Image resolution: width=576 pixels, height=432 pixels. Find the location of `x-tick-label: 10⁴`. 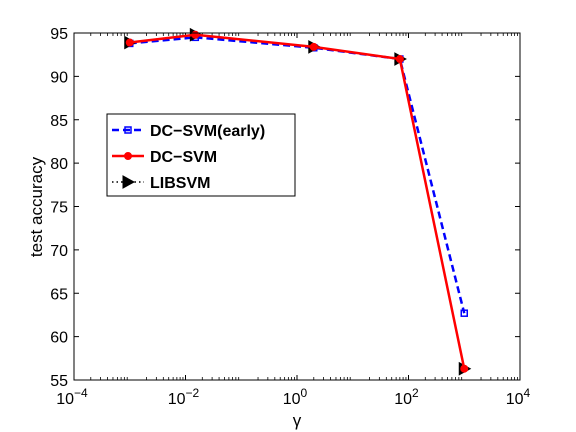

x-tick-label: 10⁴ is located at coordinates (518, 397).